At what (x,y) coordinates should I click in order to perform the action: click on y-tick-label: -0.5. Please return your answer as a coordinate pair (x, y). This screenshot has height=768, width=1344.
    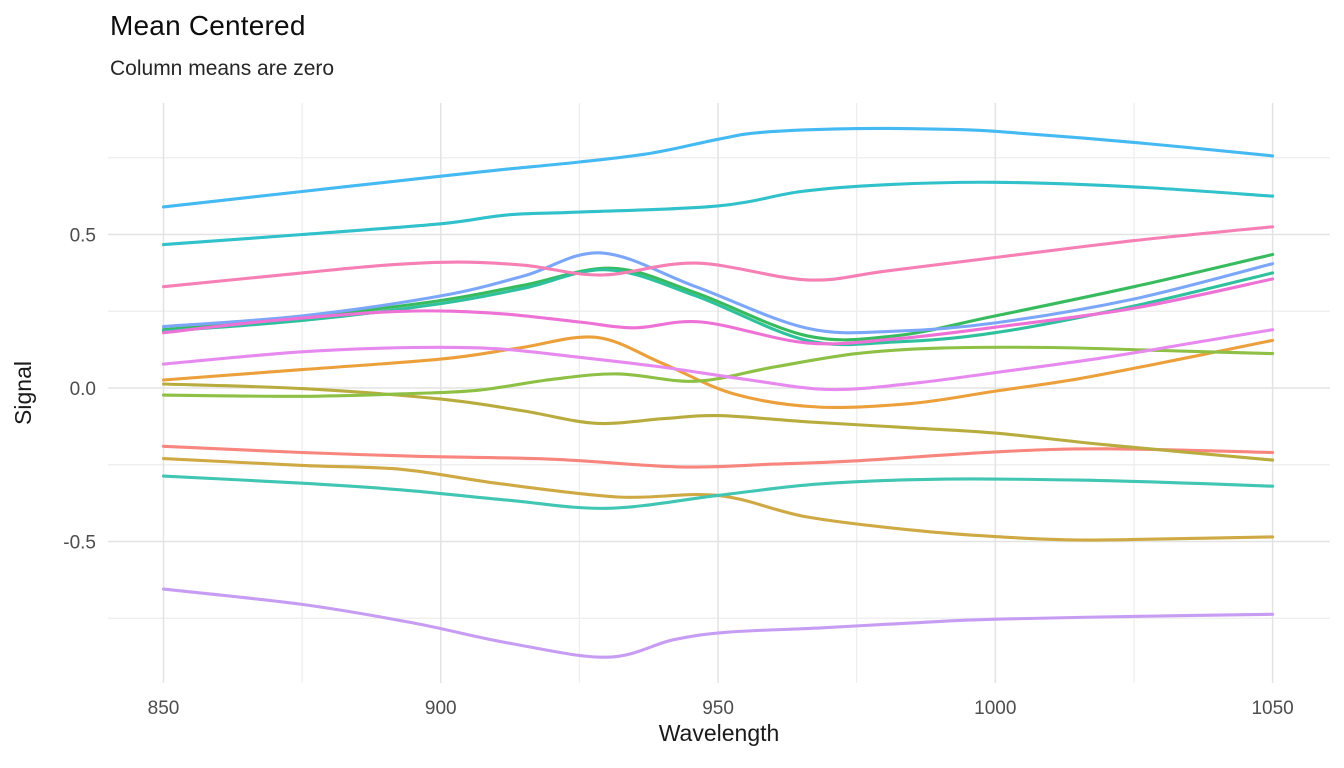
    Looking at the image, I should click on (79, 543).